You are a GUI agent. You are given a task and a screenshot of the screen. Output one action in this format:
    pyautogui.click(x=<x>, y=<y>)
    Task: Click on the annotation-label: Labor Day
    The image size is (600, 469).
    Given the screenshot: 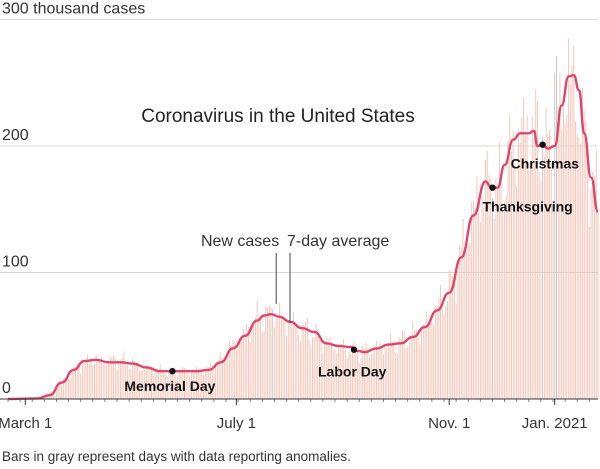 What is the action you would take?
    pyautogui.click(x=352, y=372)
    